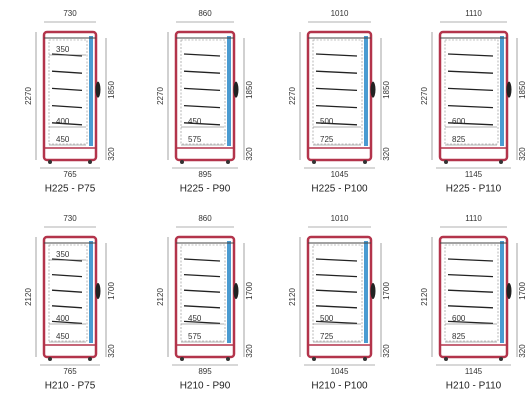  Describe the element at coordinates (339, 386) in the screenshot. I see `model-label: H210 - P100` at that location.